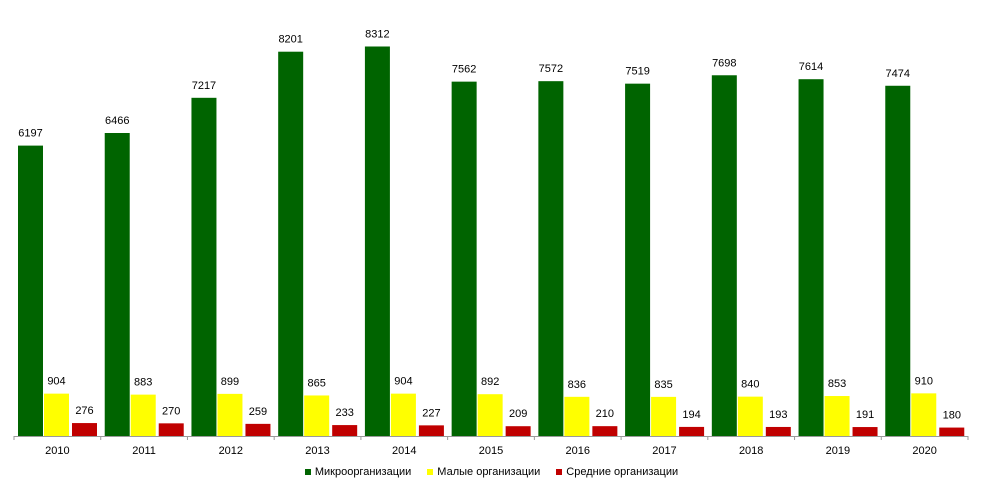 Image resolution: width=983 pixels, height=491 pixels. What do you see at coordinates (865, 431) in the screenshot?
I see `bar-medium-2019` at bounding box center [865, 431].